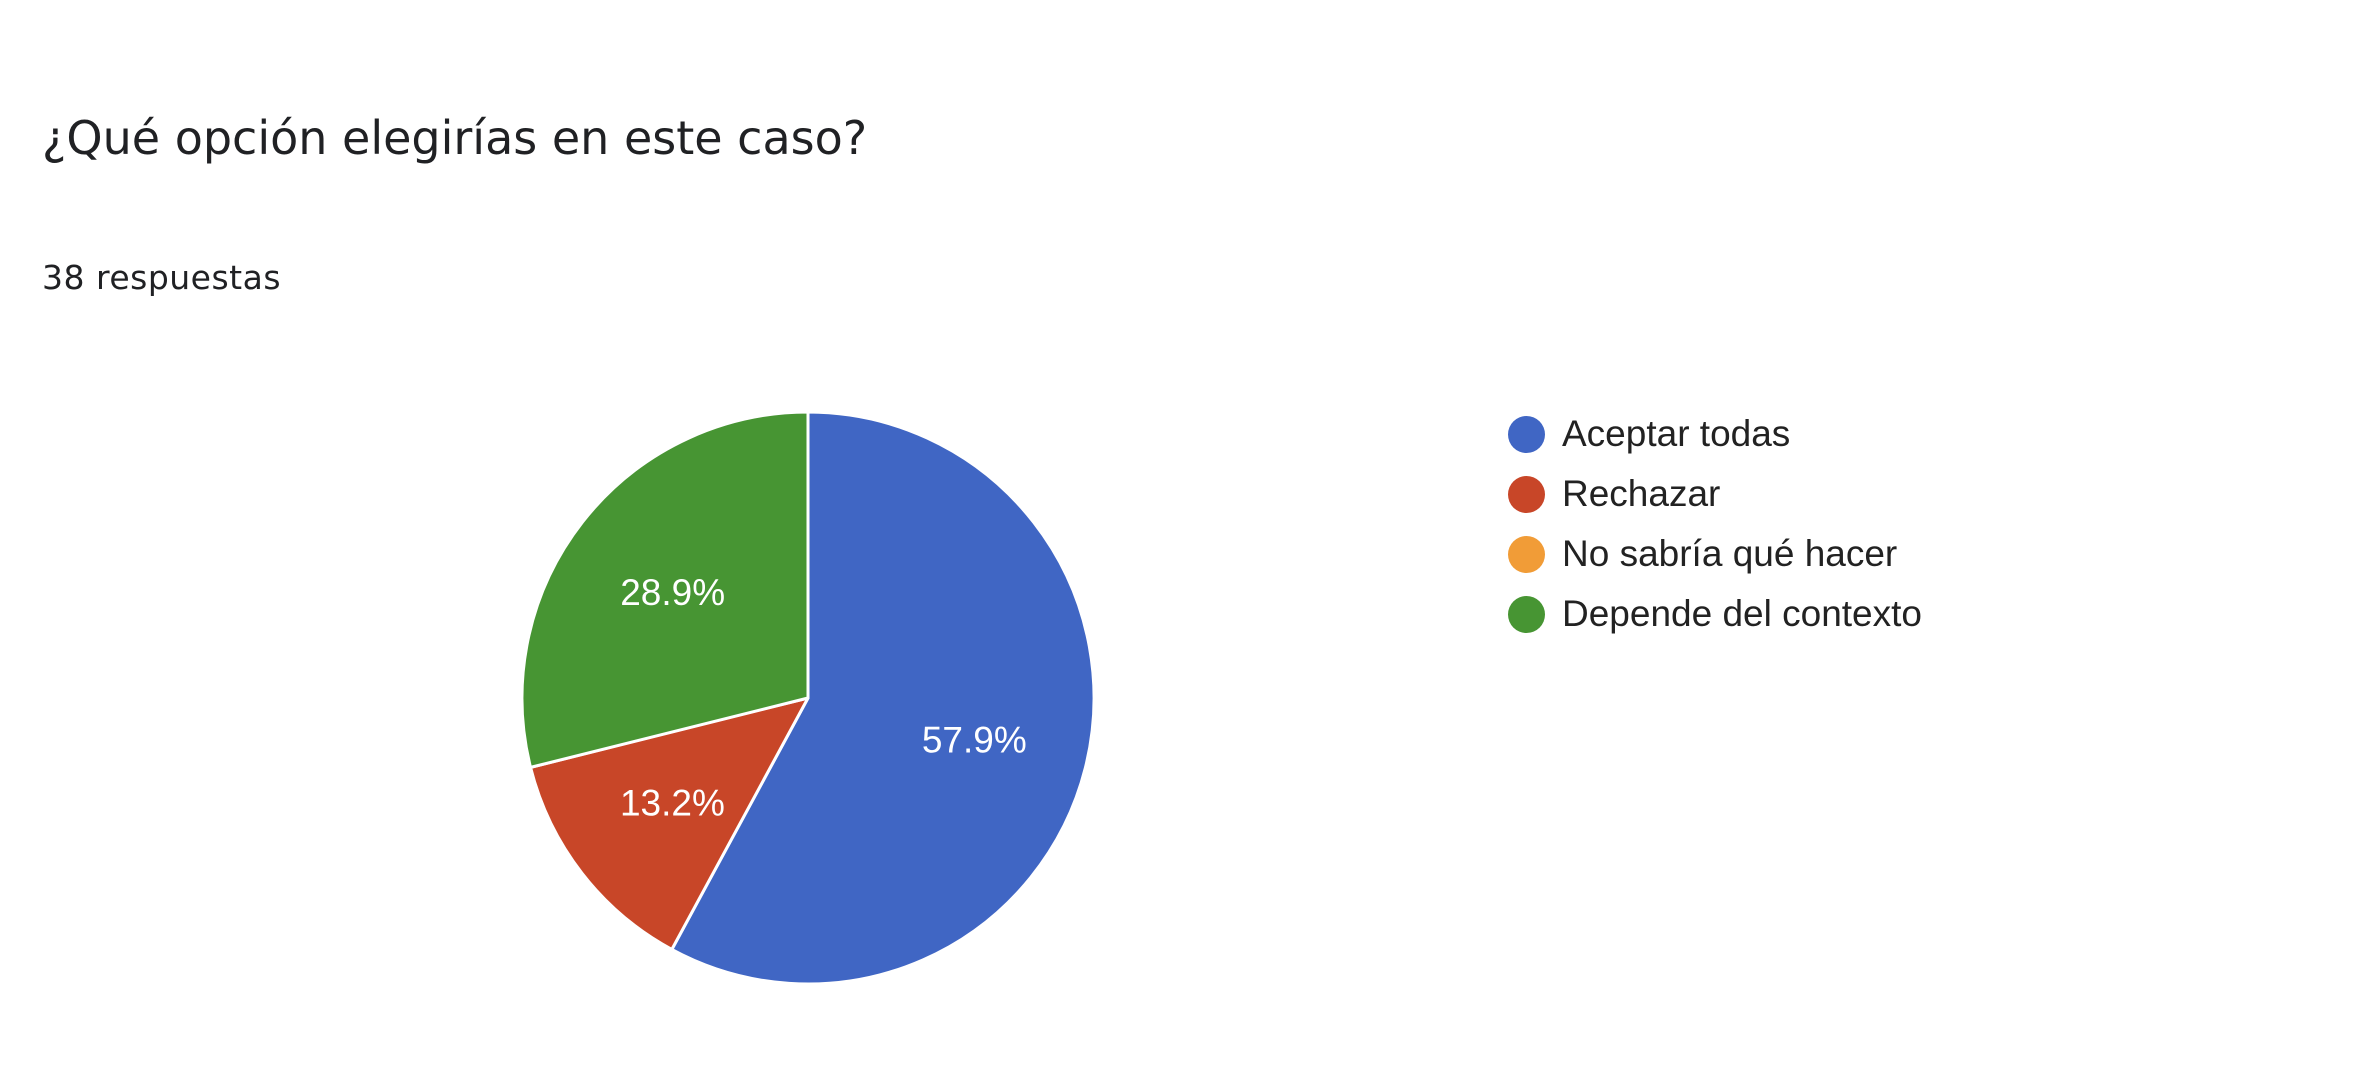  I want to click on legend-label: Aceptar todas, so click(1676, 433).